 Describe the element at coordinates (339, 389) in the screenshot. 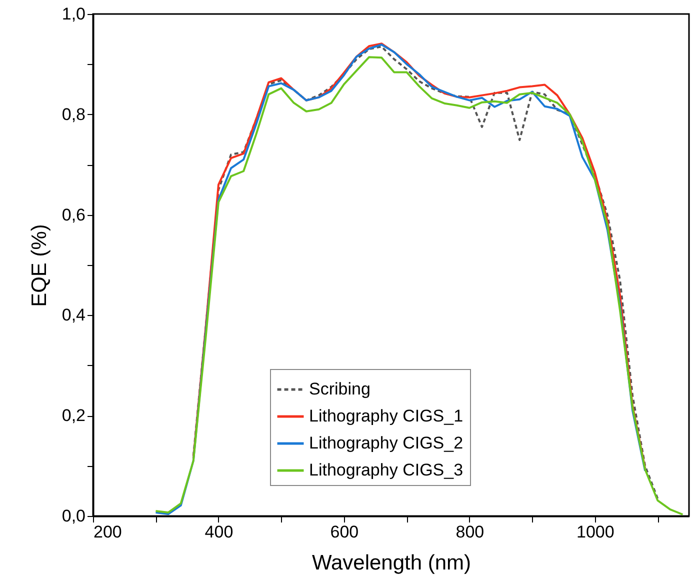

I see `legend-label: Scribing` at that location.